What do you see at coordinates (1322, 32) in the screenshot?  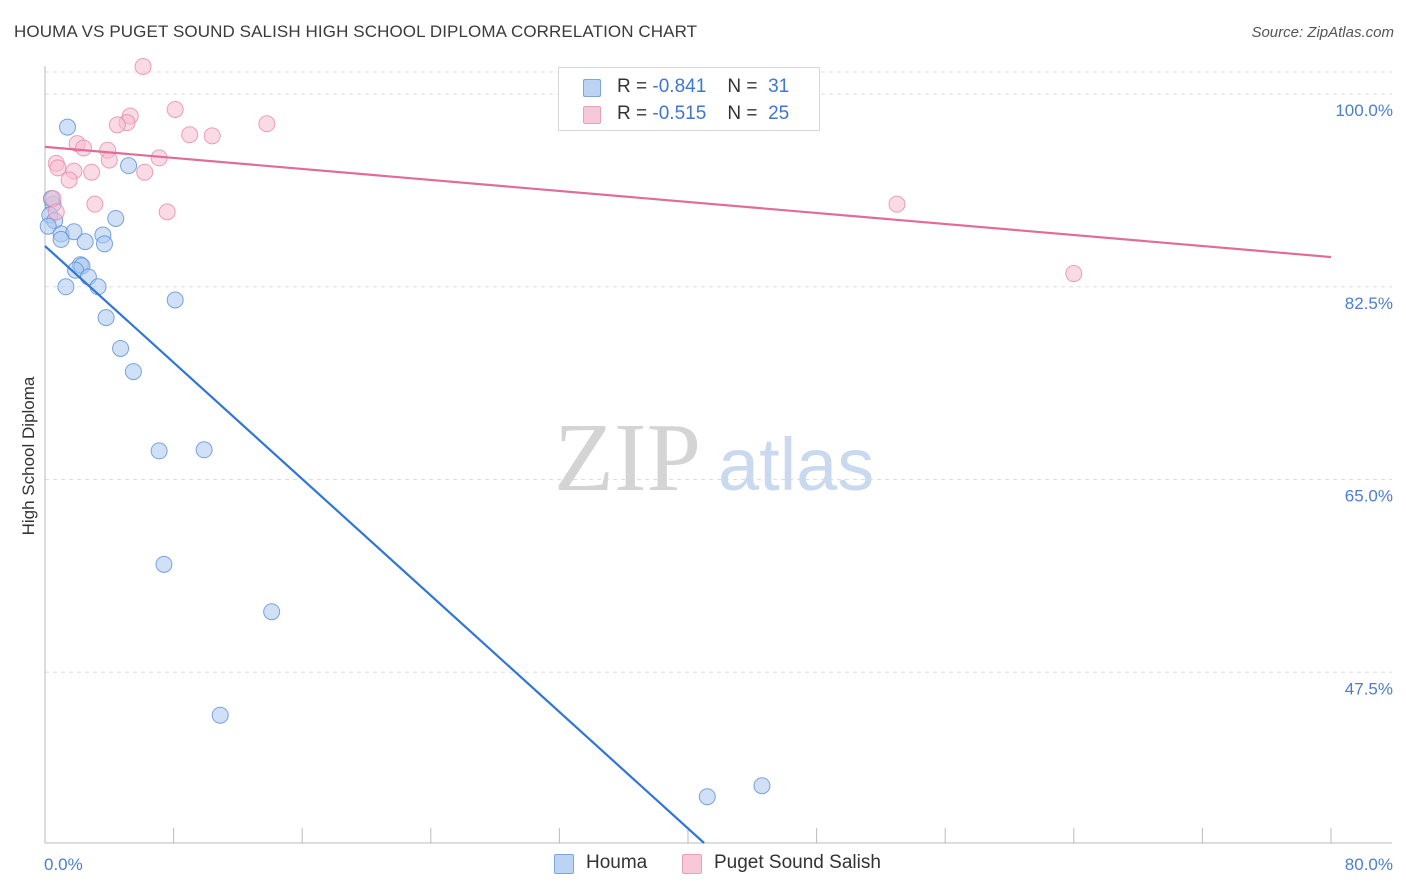 I see `source-label: Source: ZipAtlas.com` at bounding box center [1322, 32].